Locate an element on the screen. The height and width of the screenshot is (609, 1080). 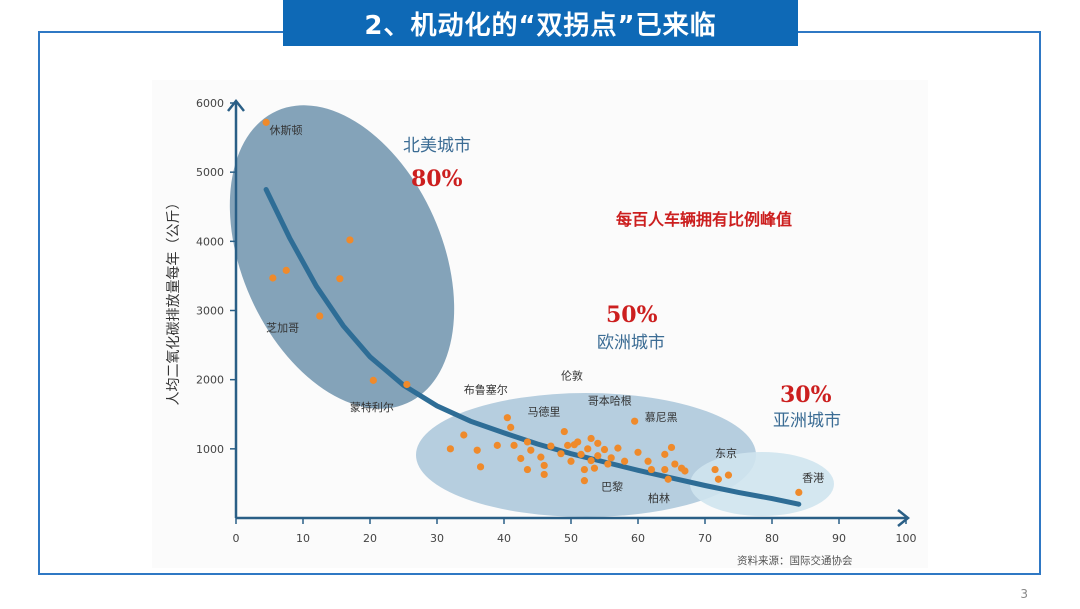
x-tick-label: 70 is located at coordinates (705, 538).